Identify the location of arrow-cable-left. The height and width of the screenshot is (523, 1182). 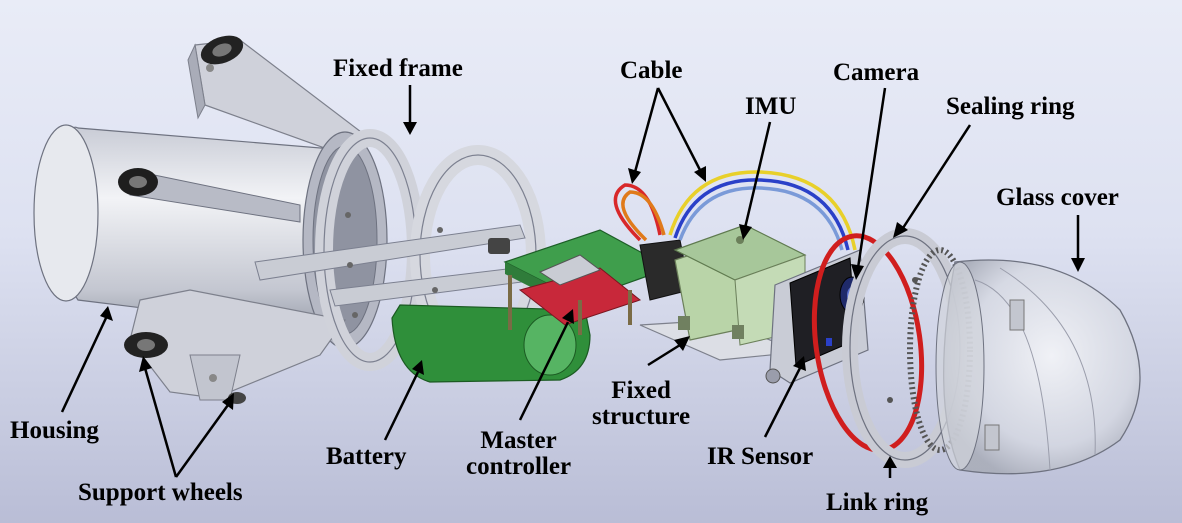
(644, 135).